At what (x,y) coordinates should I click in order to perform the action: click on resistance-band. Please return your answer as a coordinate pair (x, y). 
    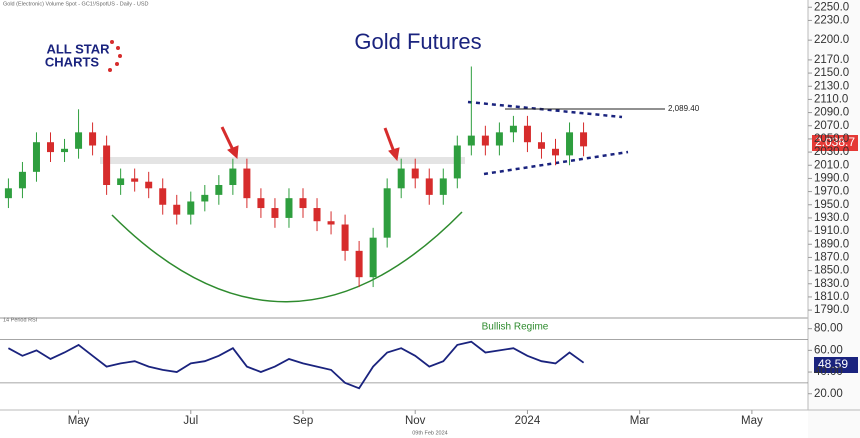
    Looking at the image, I should click on (282, 160).